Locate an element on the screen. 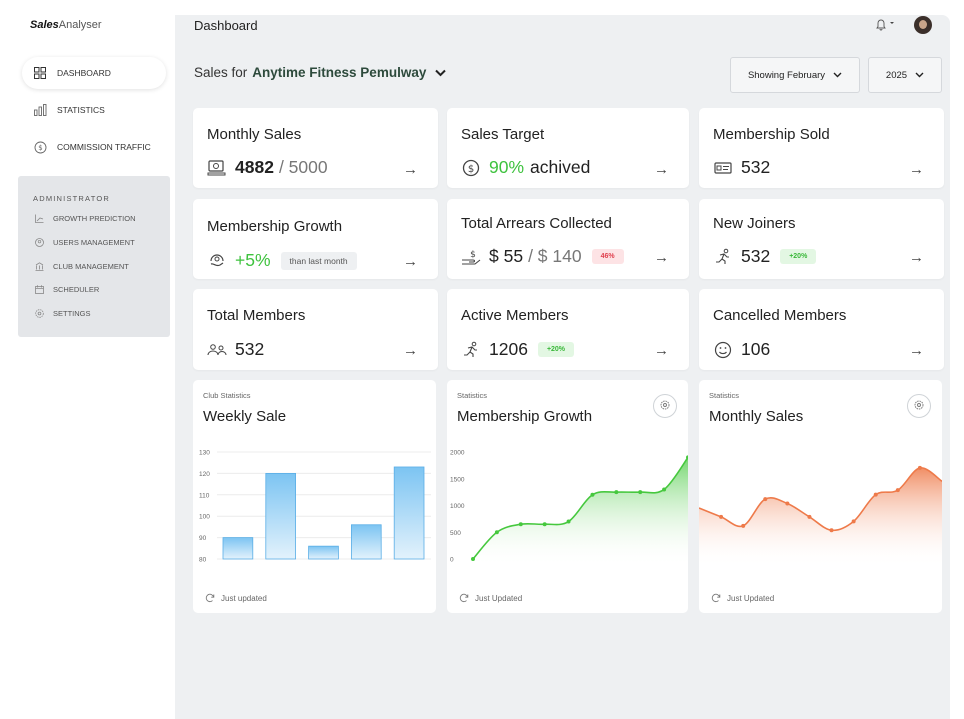 The width and height of the screenshot is (964, 719). admin-item-club-management: CLUB MANAGEMENT is located at coordinates (81, 266).